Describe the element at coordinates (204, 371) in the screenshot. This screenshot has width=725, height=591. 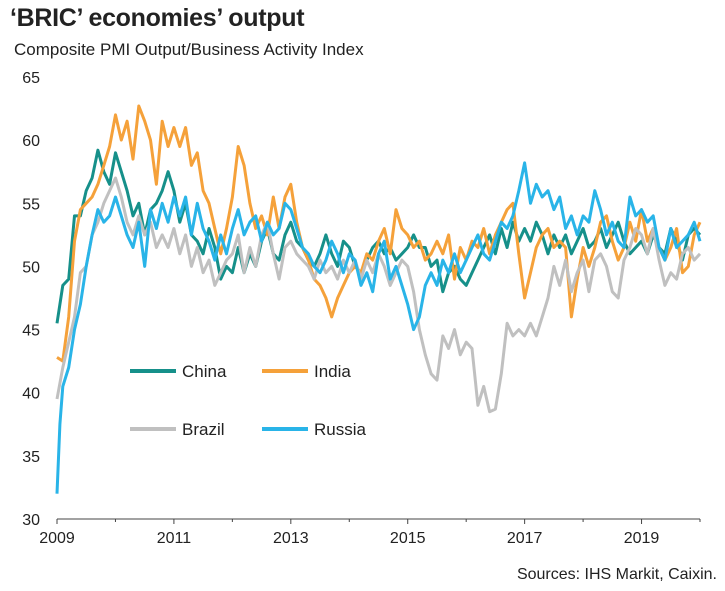
I see `legend-label-china: China` at that location.